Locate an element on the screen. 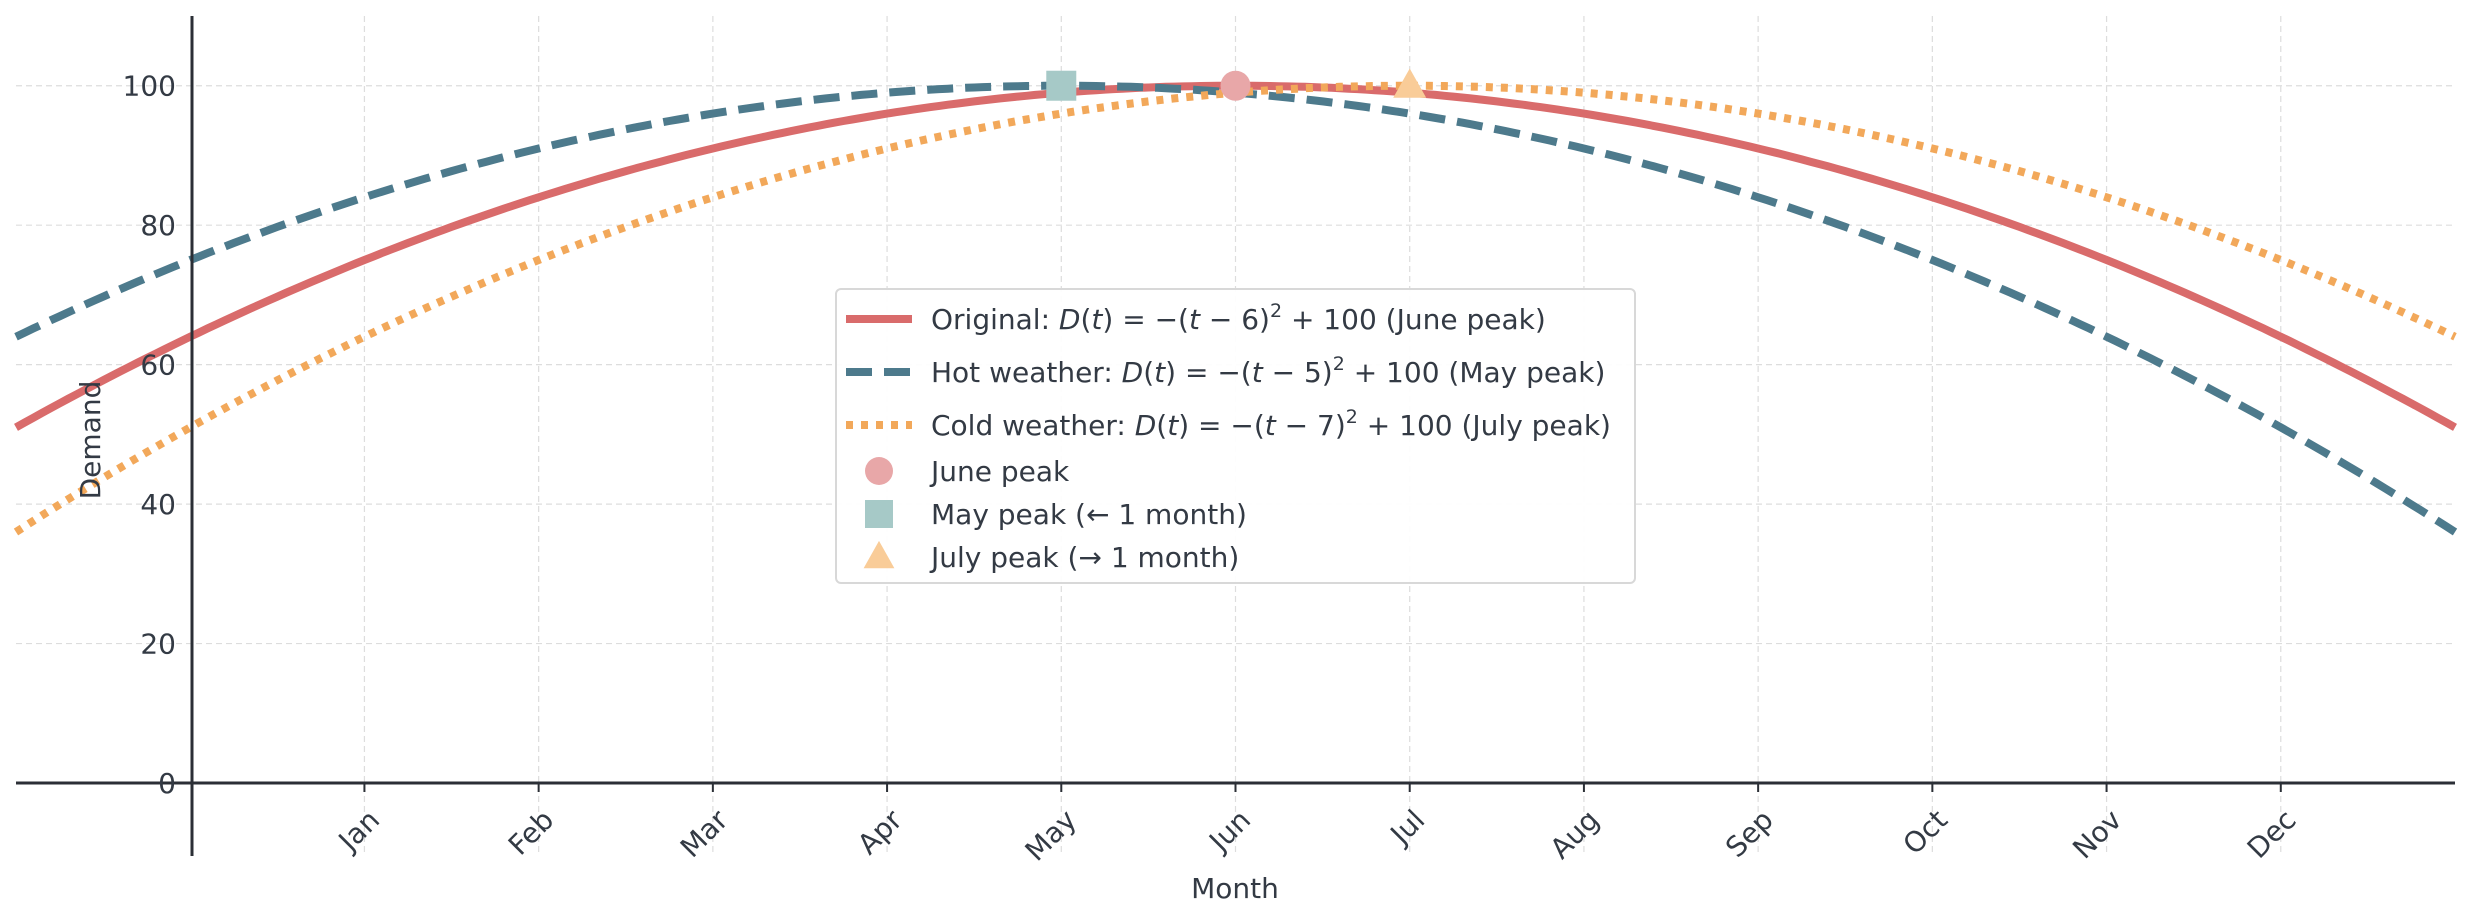 The width and height of the screenshot is (2471, 923). peak-marker-triangle is located at coordinates (1410, 83).